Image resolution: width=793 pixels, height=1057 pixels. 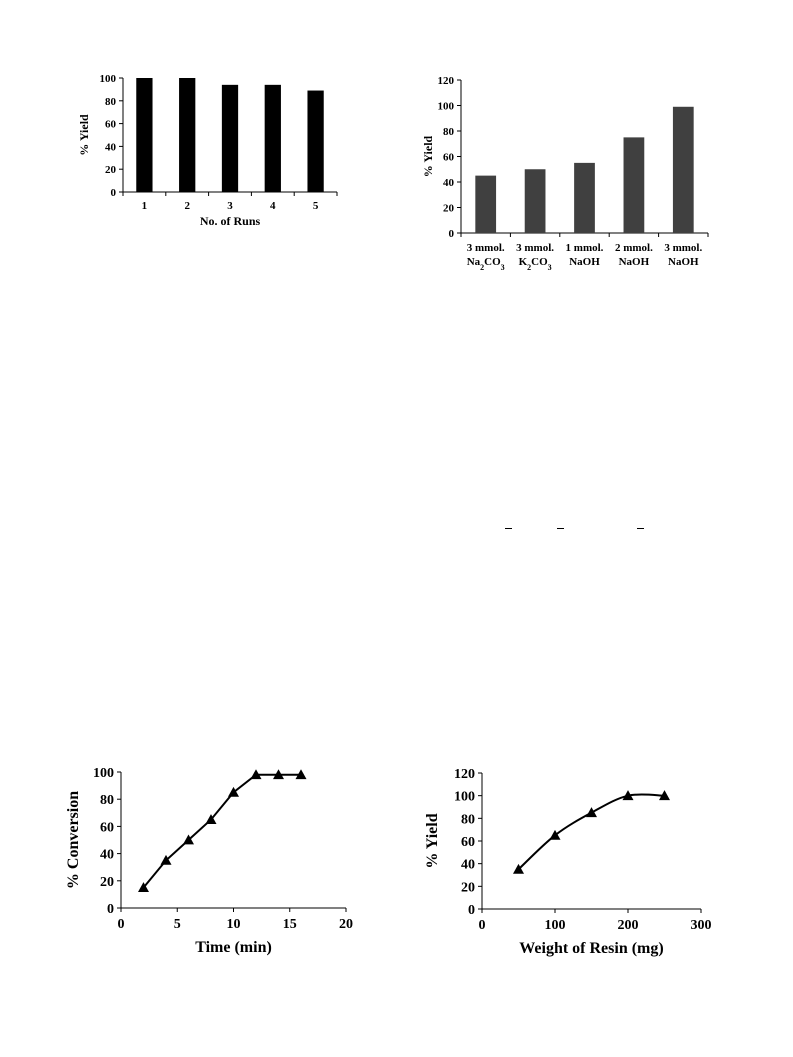 What do you see at coordinates (145, 206) in the screenshot?
I see `x-tick-label: 1` at bounding box center [145, 206].